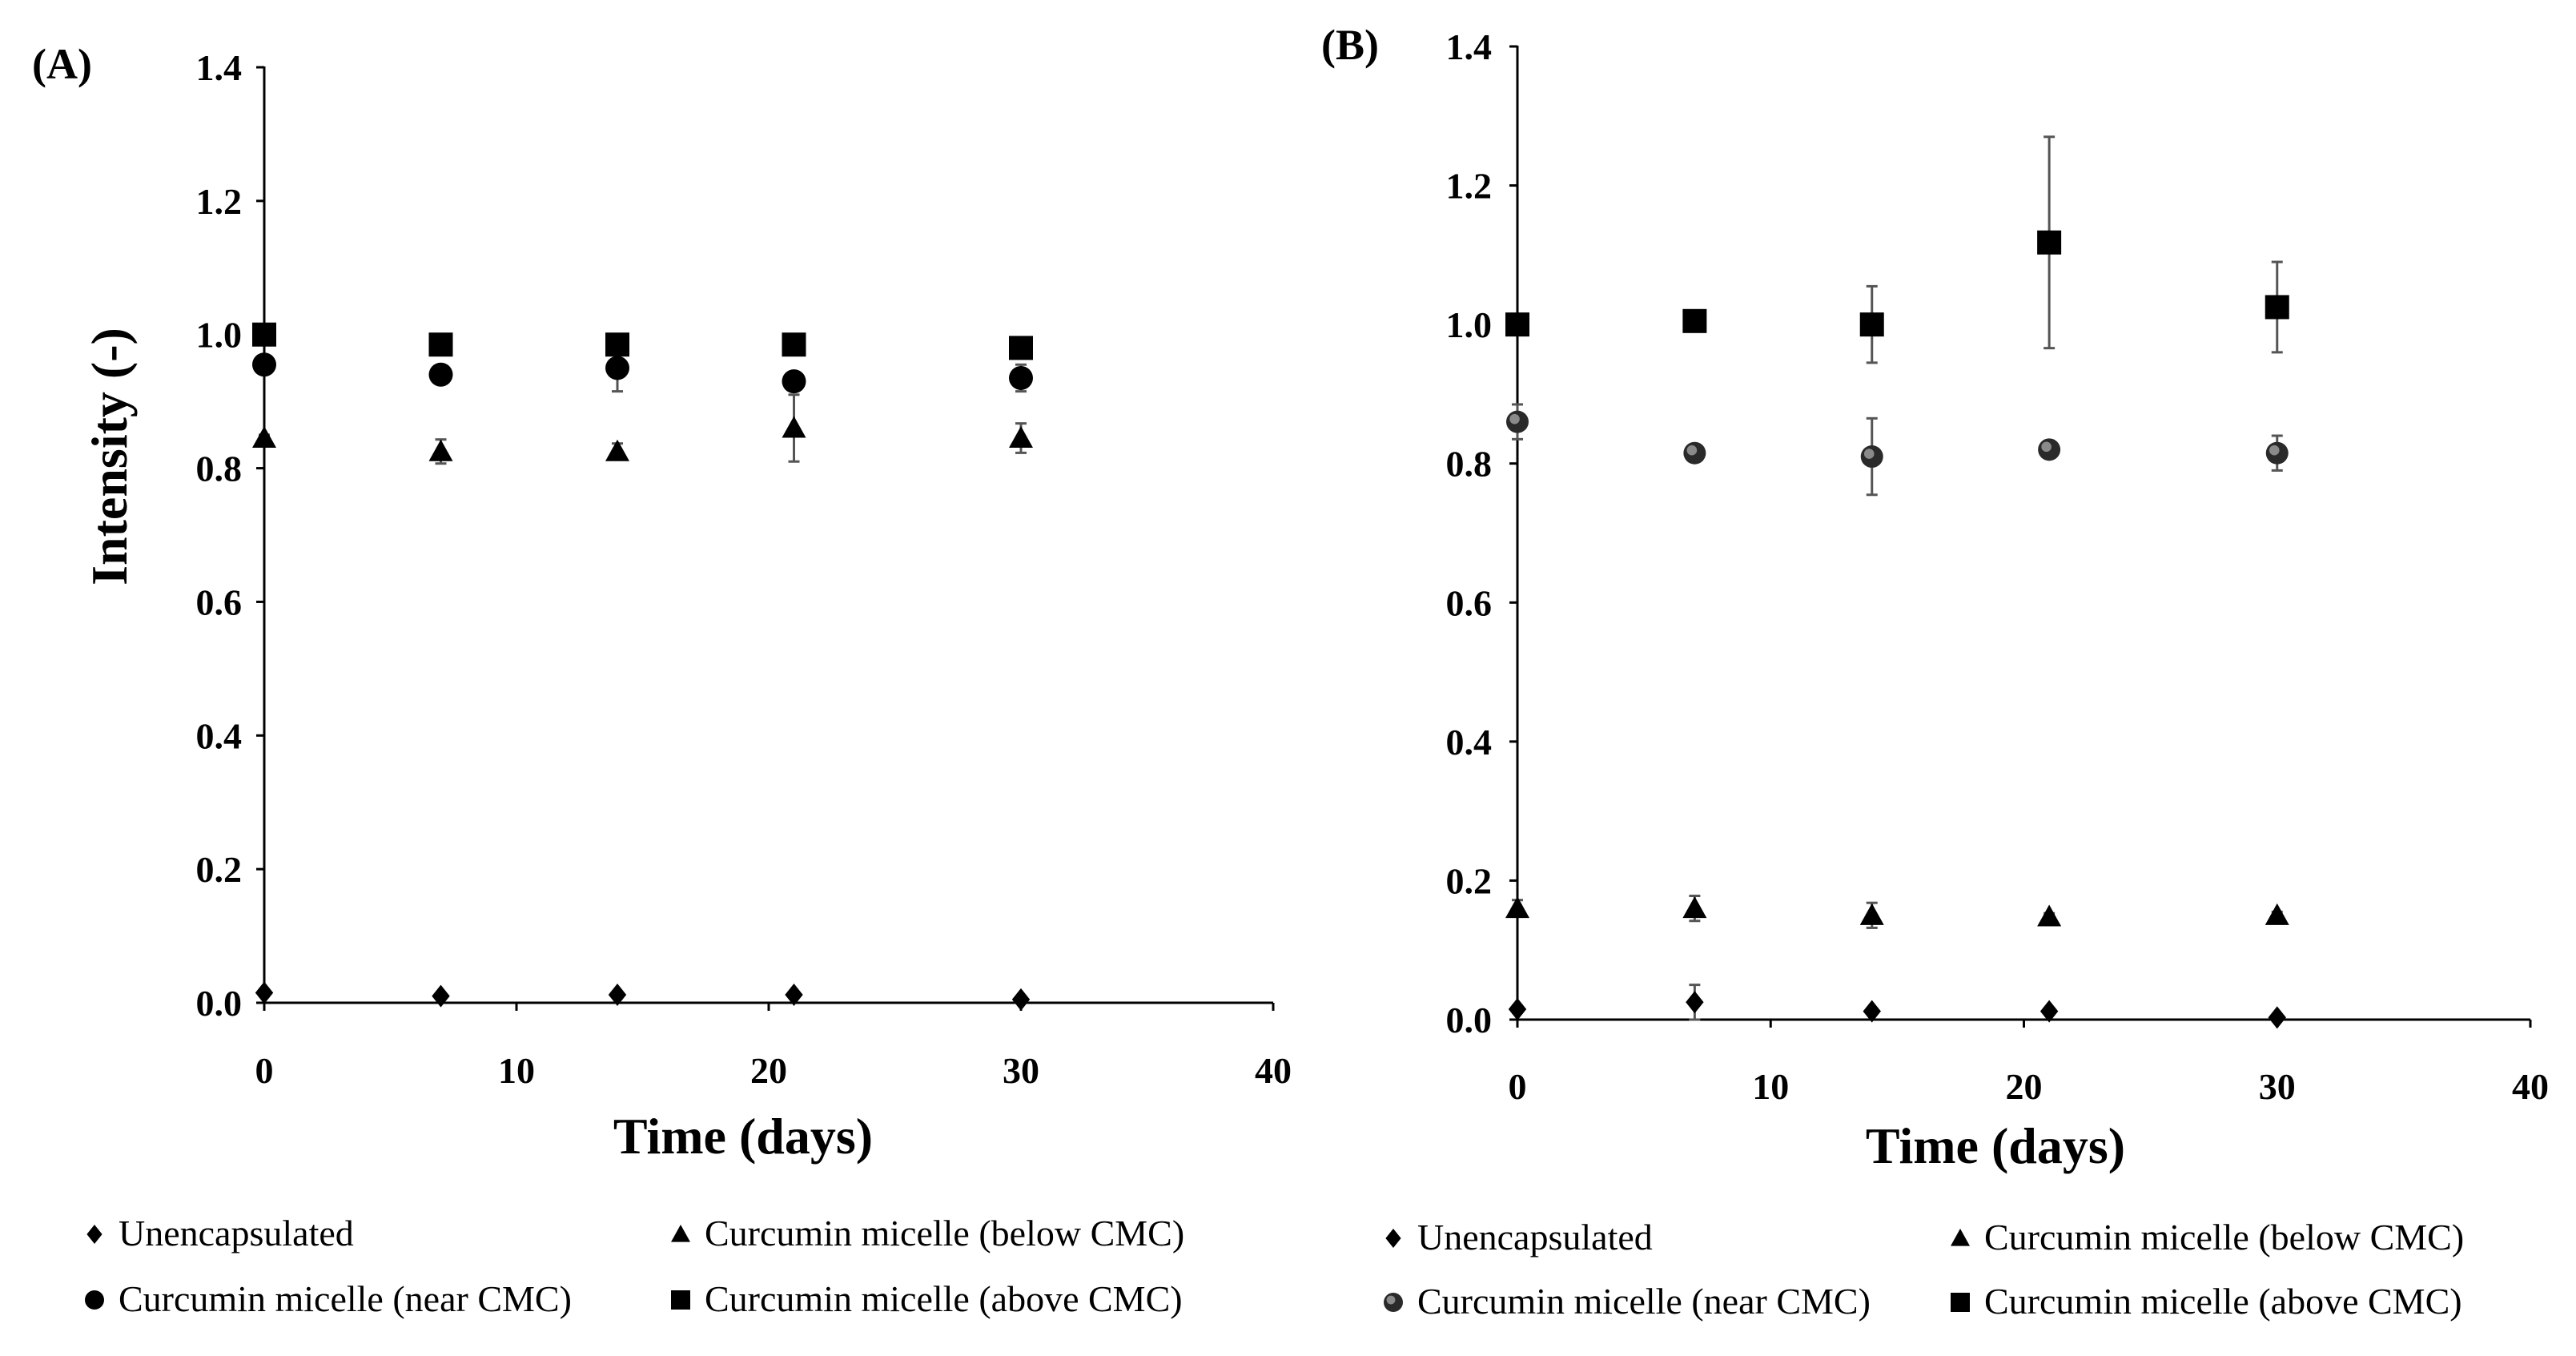 The width and height of the screenshot is (2576, 1356). Describe the element at coordinates (219, 469) in the screenshot. I see `panel-a-y-tick-label: 0.8` at that location.